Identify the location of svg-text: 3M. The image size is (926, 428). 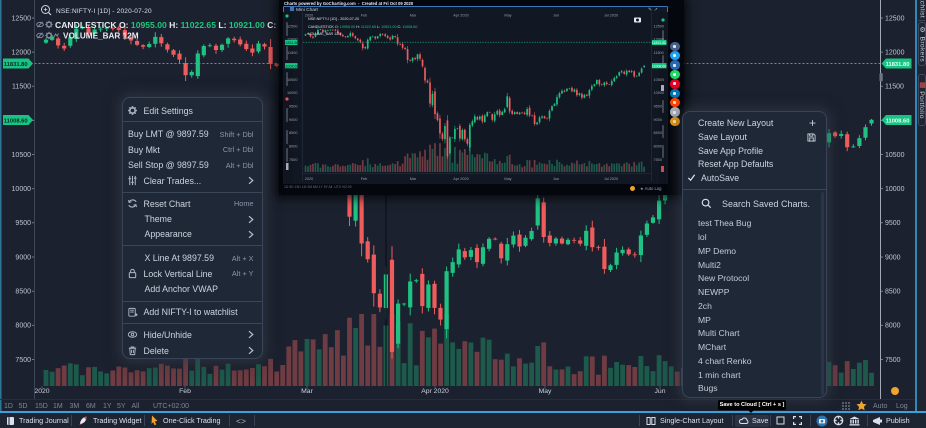
(75, 406).